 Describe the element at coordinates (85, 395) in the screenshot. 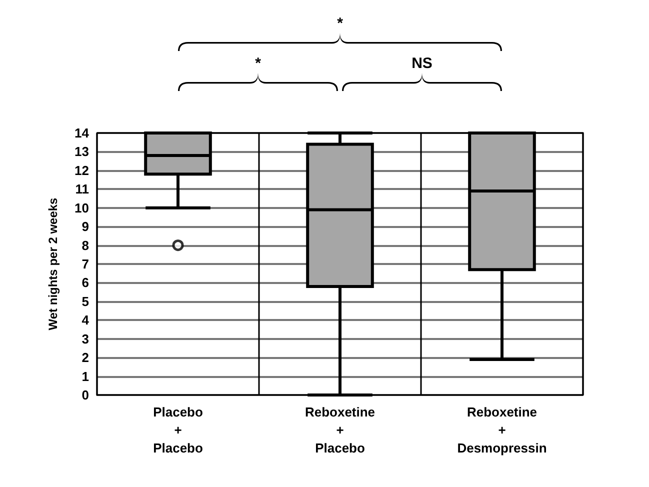

I see `y-tick-label: 0` at that location.